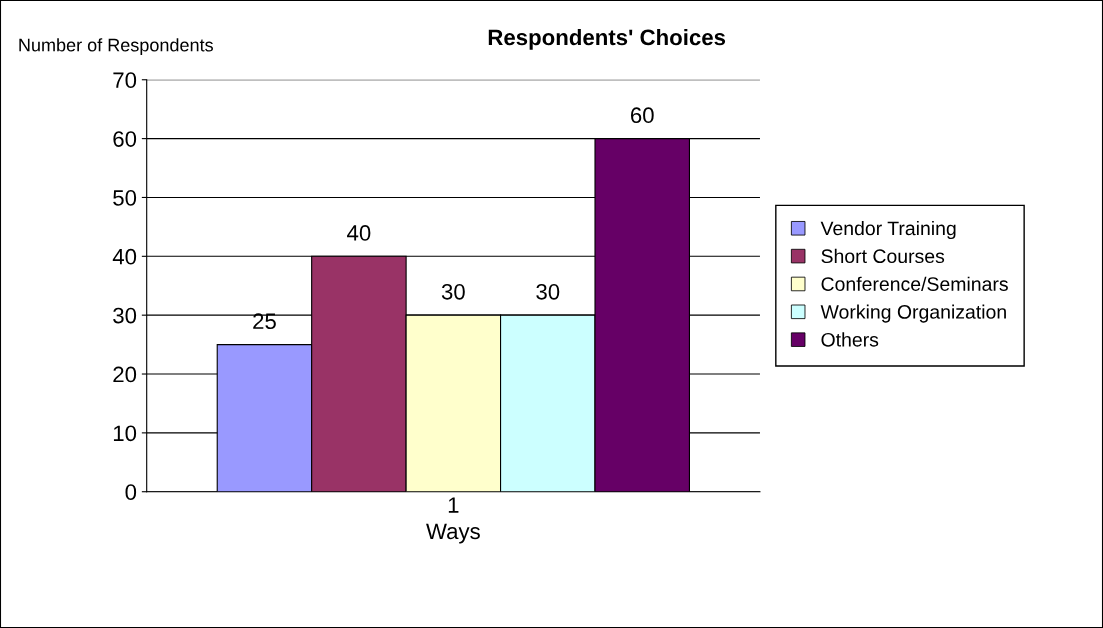  Describe the element at coordinates (453, 505) in the screenshot. I see `x-tick-label: 1` at that location.